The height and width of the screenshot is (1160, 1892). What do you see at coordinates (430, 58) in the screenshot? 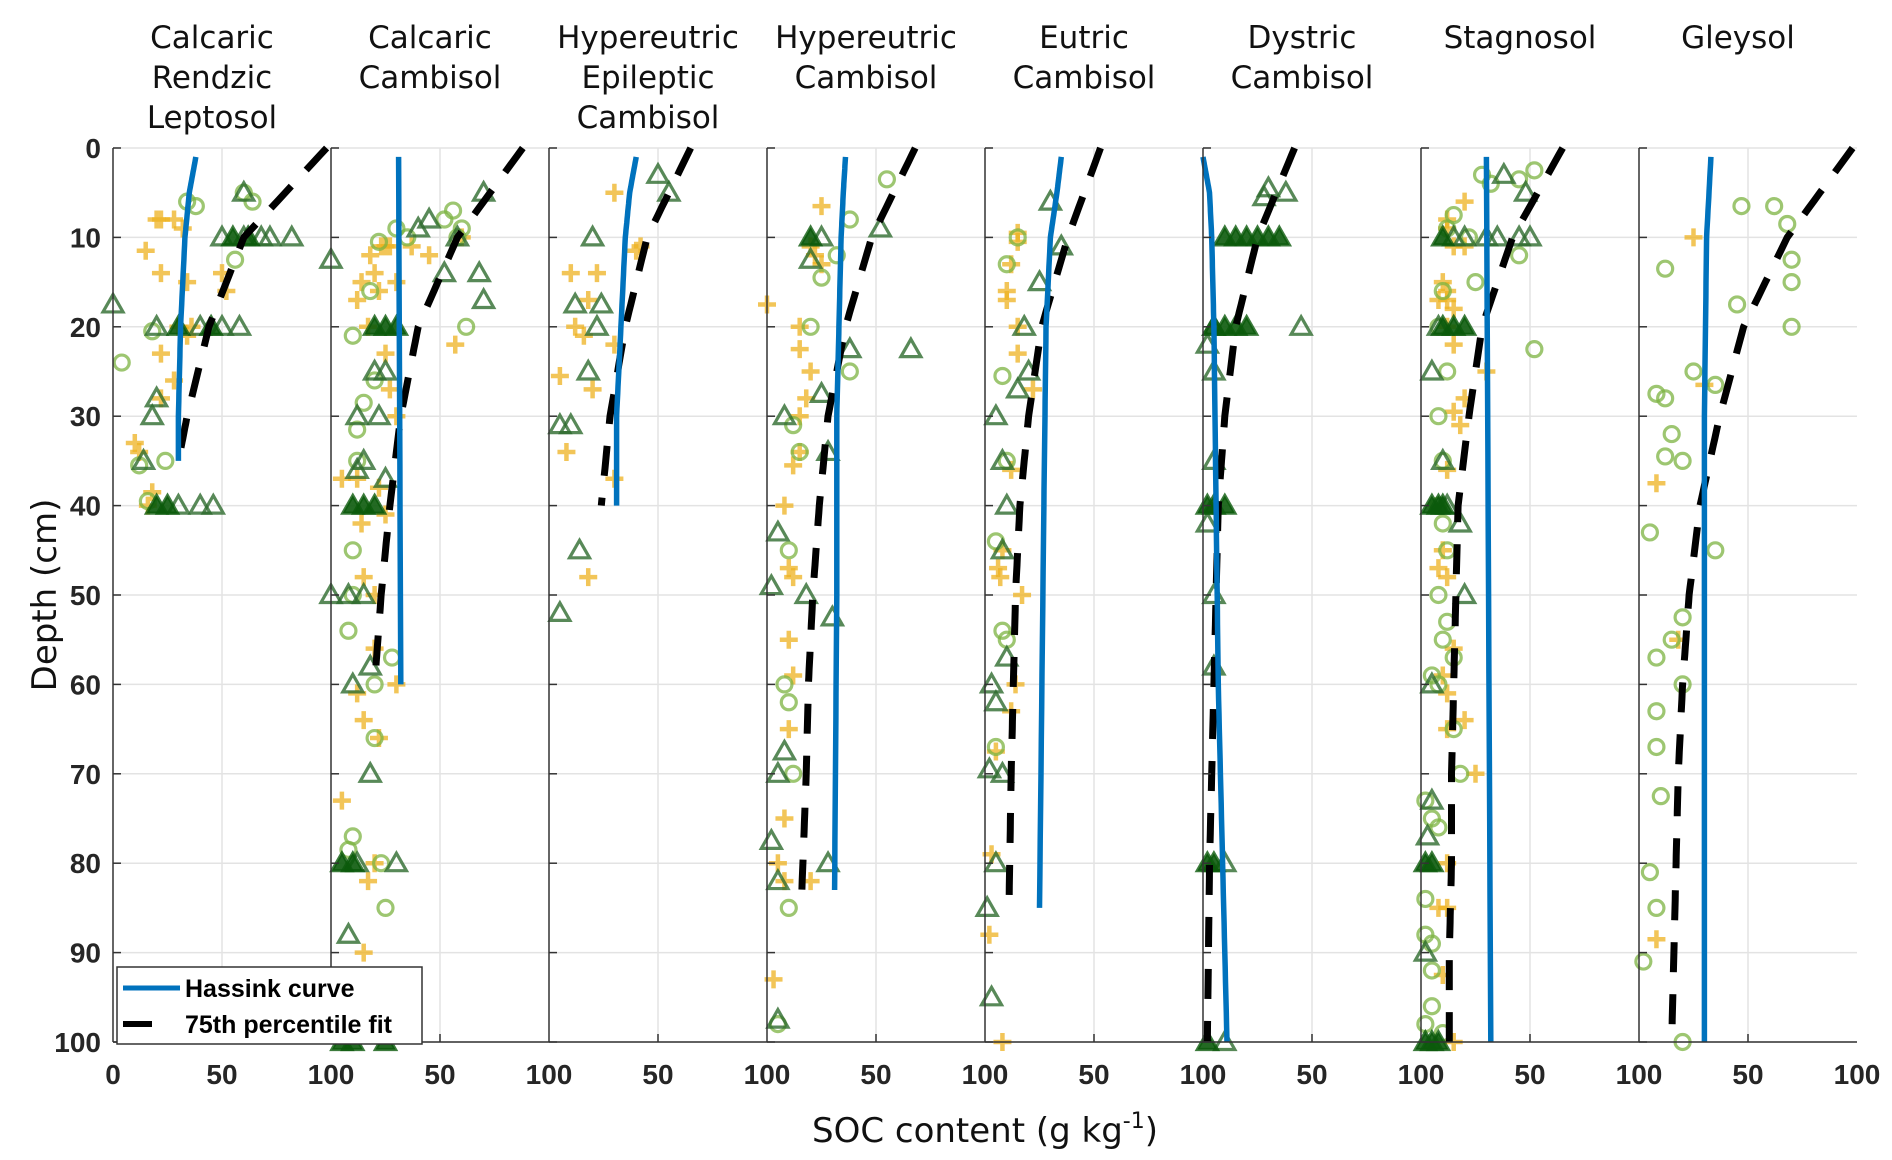
I see `panel-title: Calcaric Cambisol` at bounding box center [430, 58].